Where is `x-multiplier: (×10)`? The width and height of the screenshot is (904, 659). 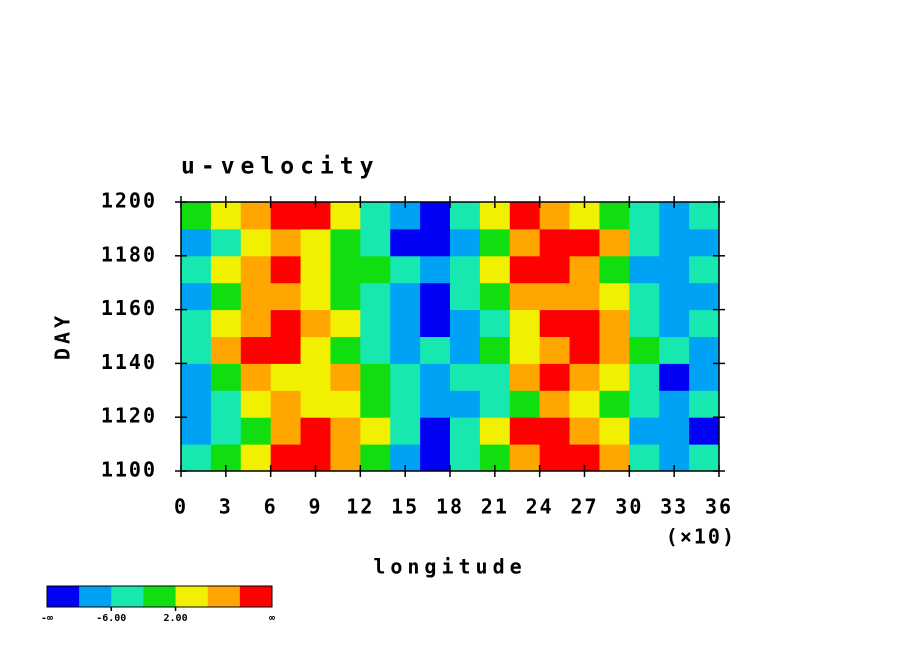
x-multiplier: (×10) is located at coordinates (701, 537).